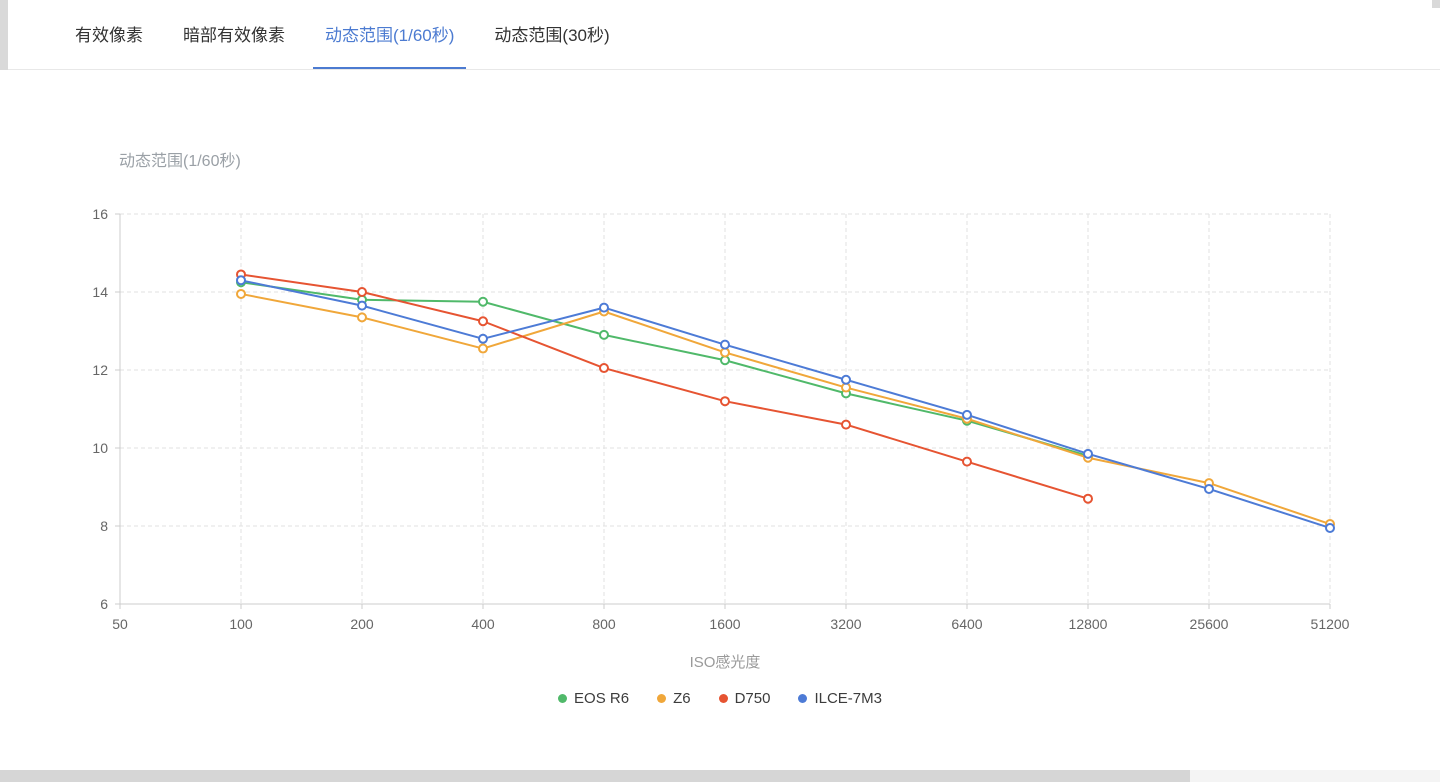 This screenshot has height=782, width=1440. I want to click on legend-label: ILCE-7M3, so click(848, 698).